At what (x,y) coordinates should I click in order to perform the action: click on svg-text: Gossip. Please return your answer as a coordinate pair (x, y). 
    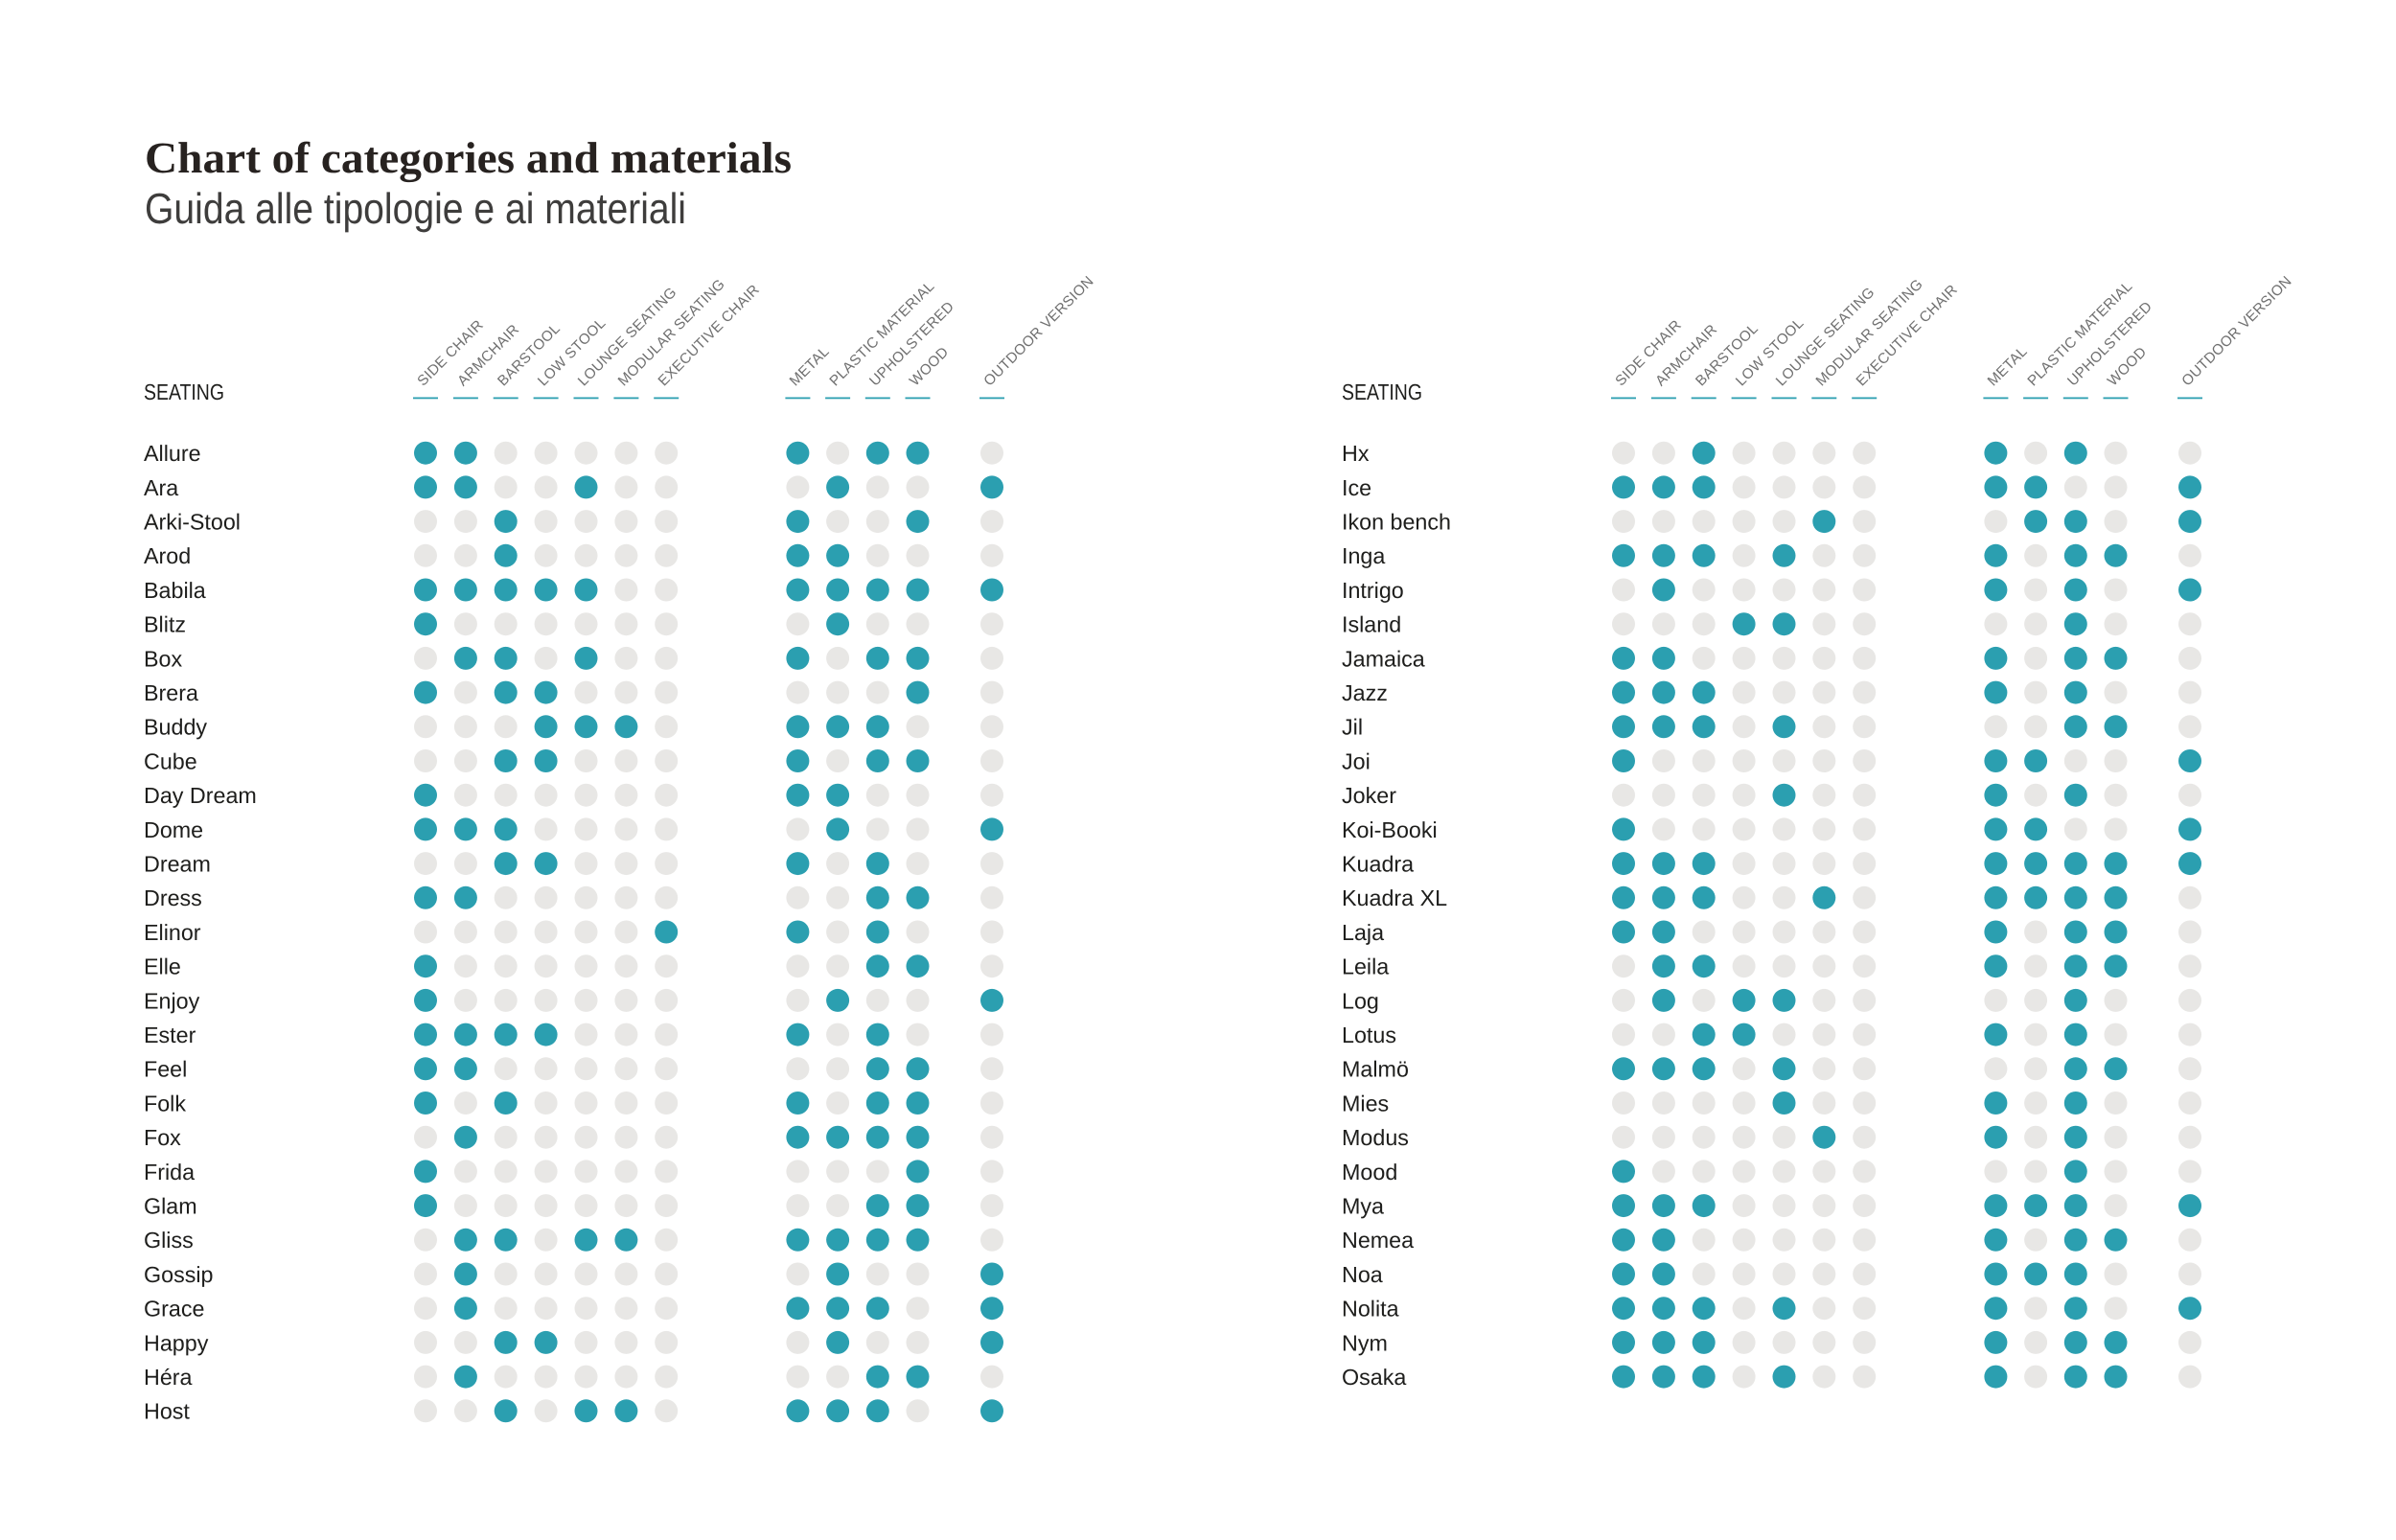
    Looking at the image, I should click on (179, 1274).